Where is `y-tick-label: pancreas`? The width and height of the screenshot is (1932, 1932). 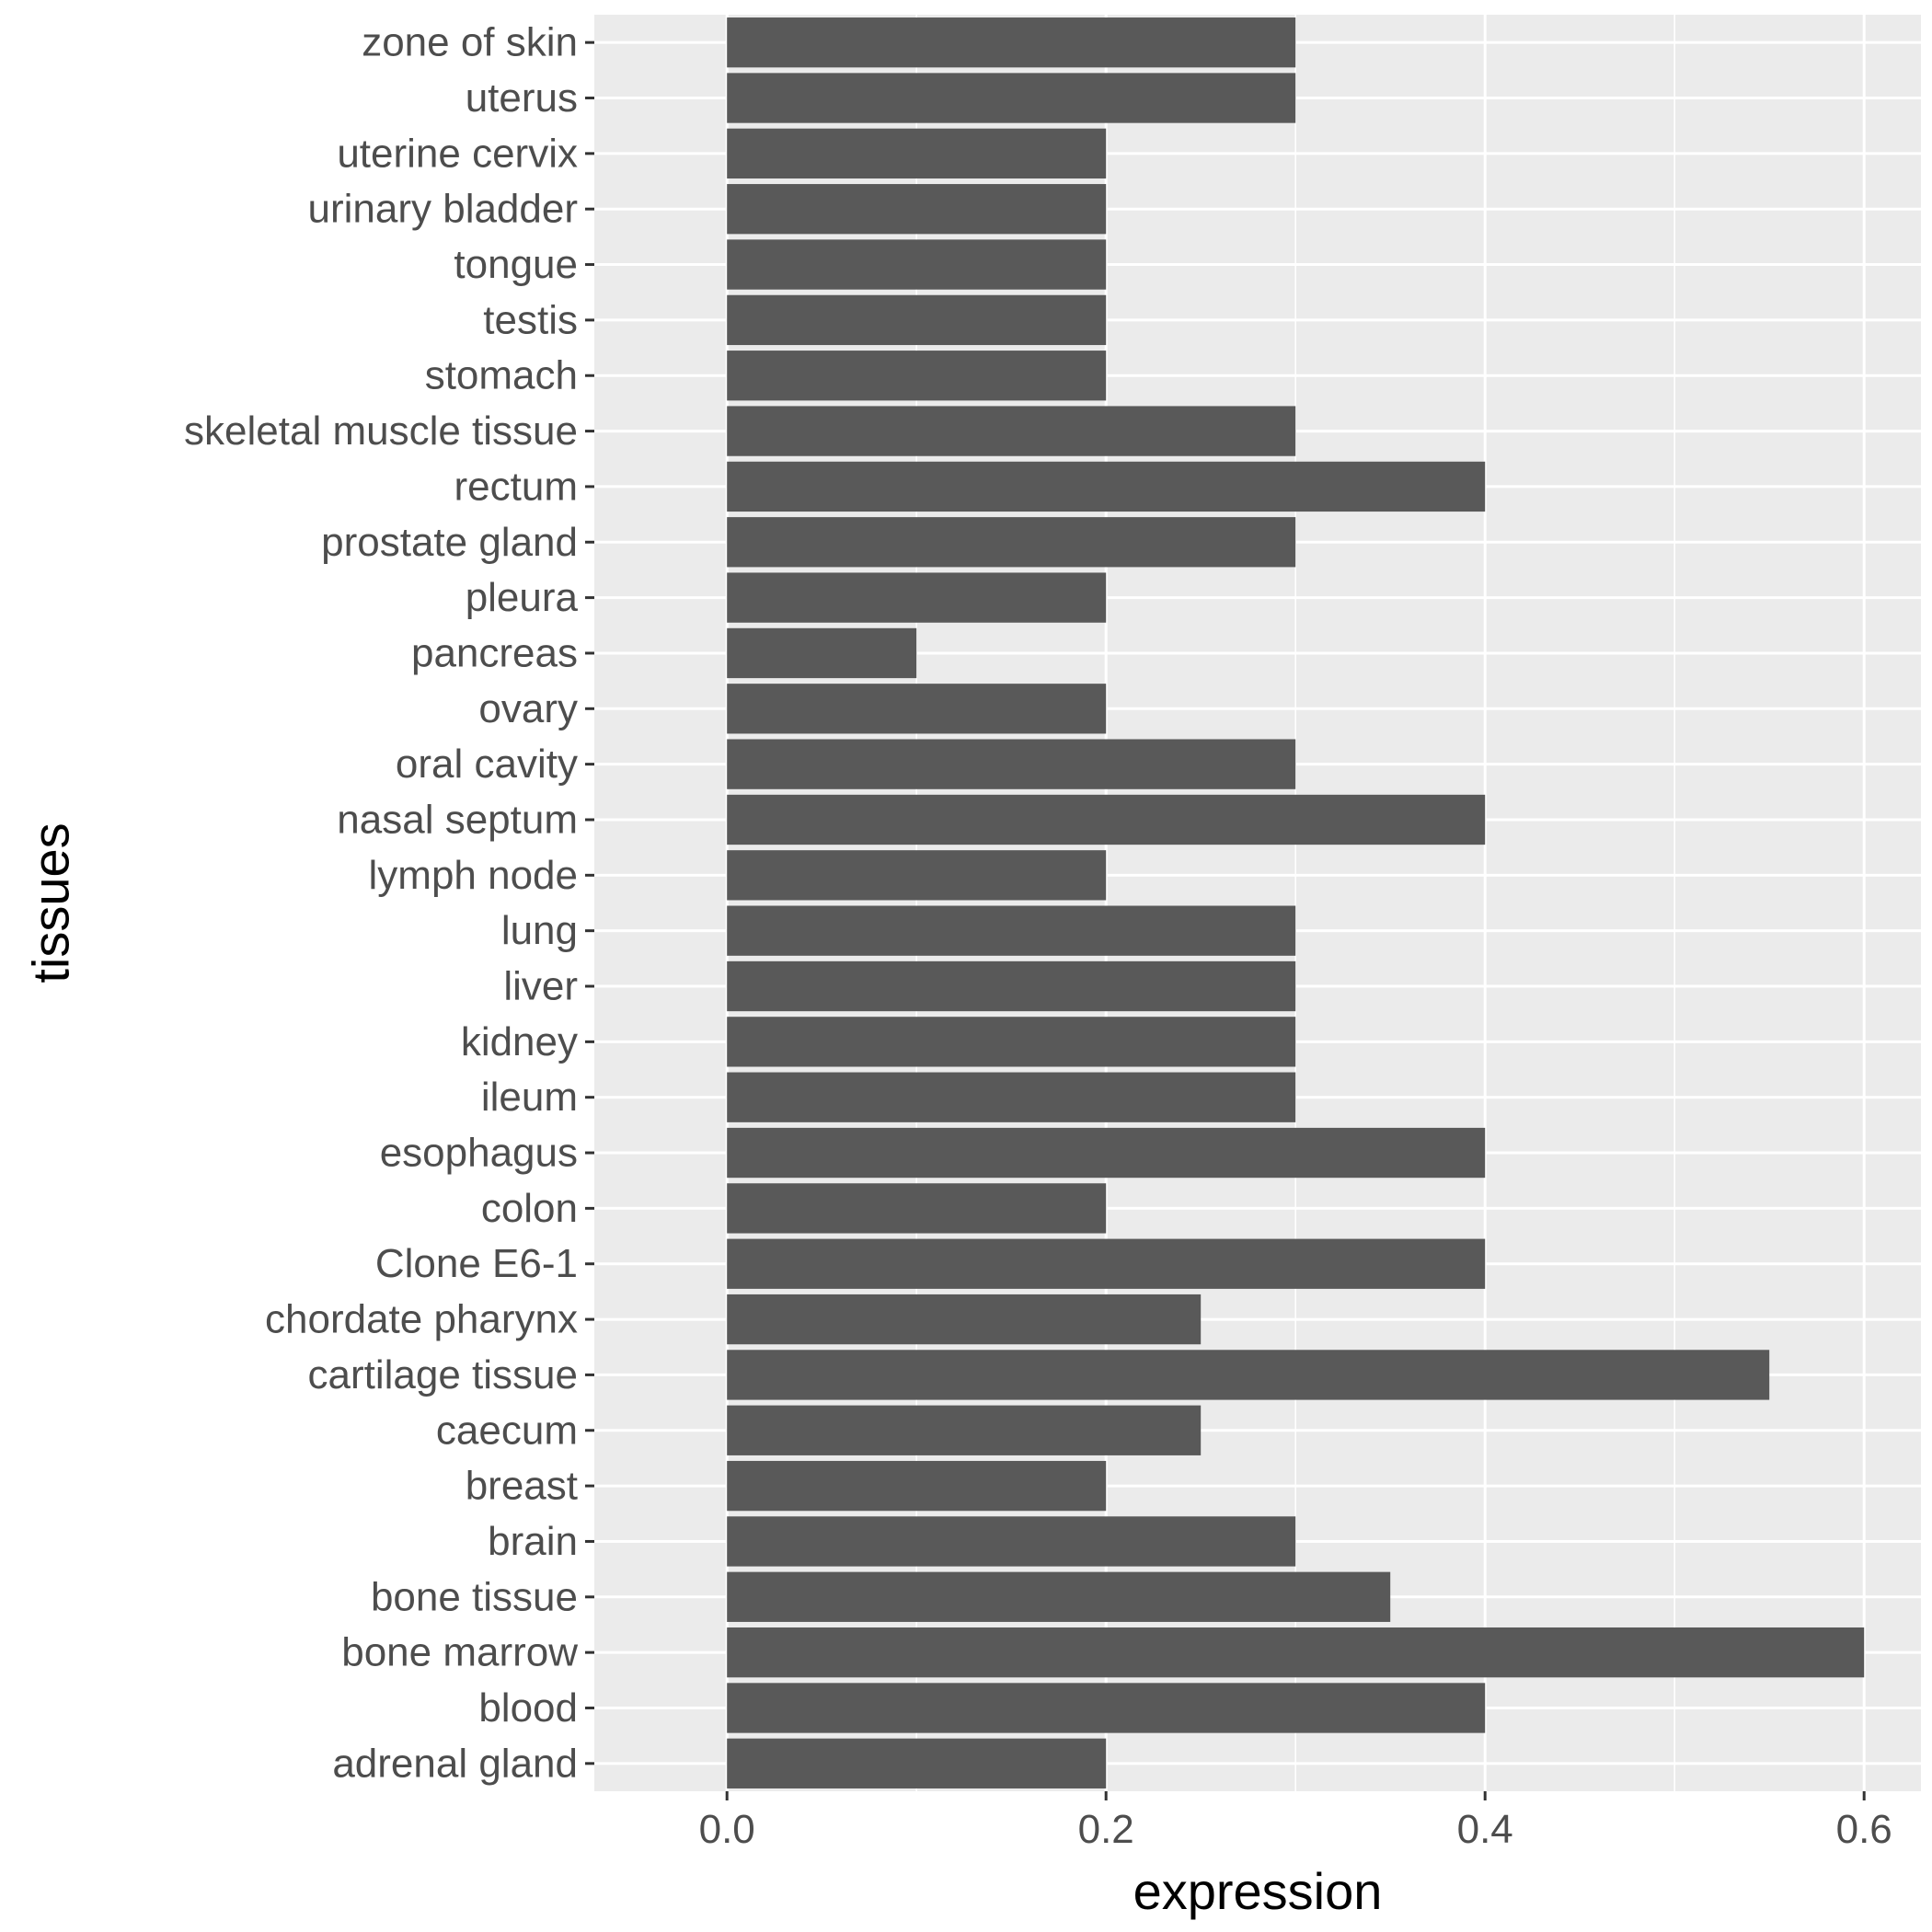
y-tick-label: pancreas is located at coordinates (494, 652).